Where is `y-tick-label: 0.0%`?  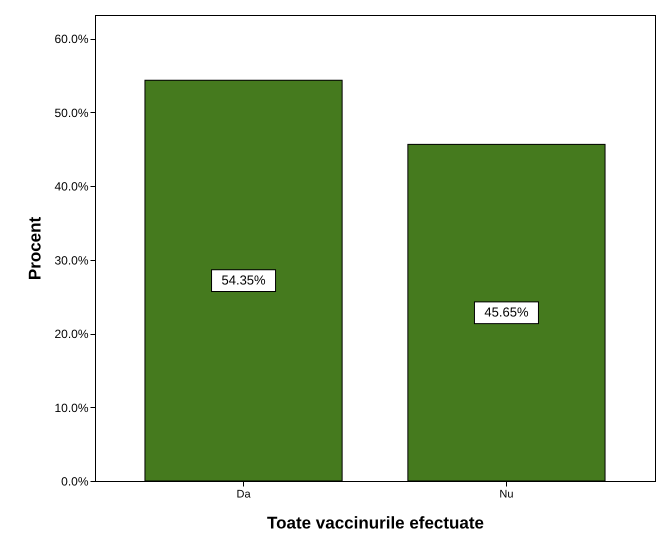 y-tick-label: 0.0% is located at coordinates (75, 481).